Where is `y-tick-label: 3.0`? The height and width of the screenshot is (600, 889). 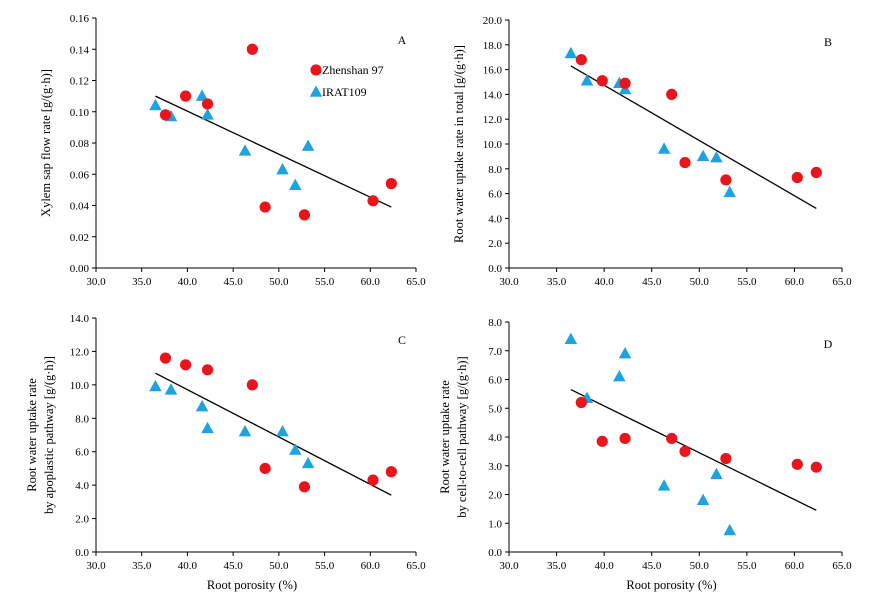 y-tick-label: 3.0 is located at coordinates (495, 467).